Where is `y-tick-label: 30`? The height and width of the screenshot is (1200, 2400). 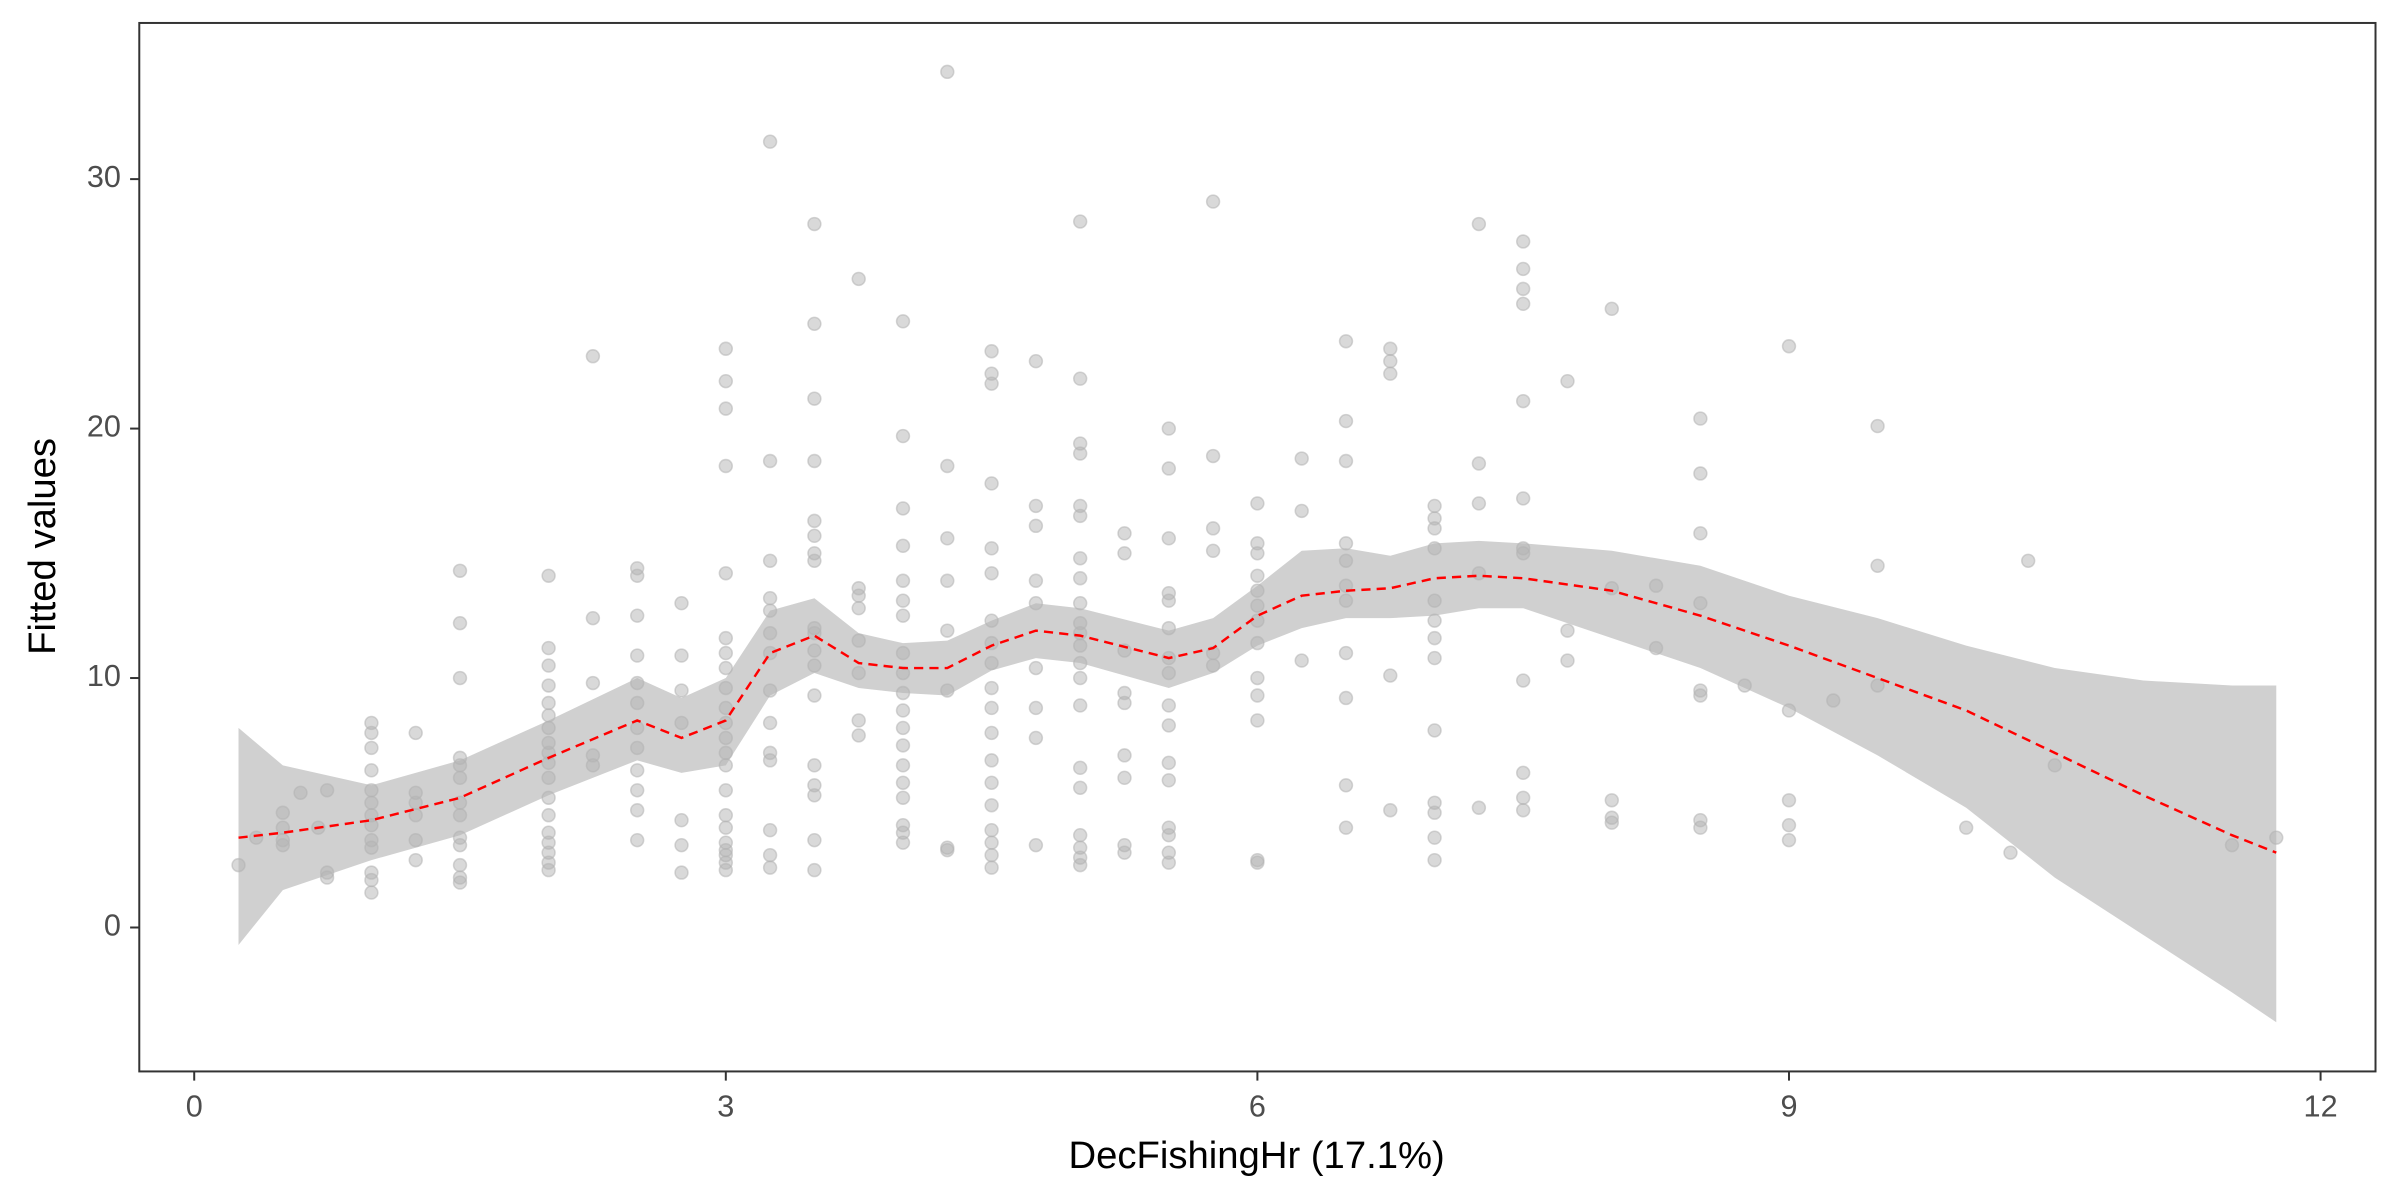
y-tick-label: 30 is located at coordinates (104, 177).